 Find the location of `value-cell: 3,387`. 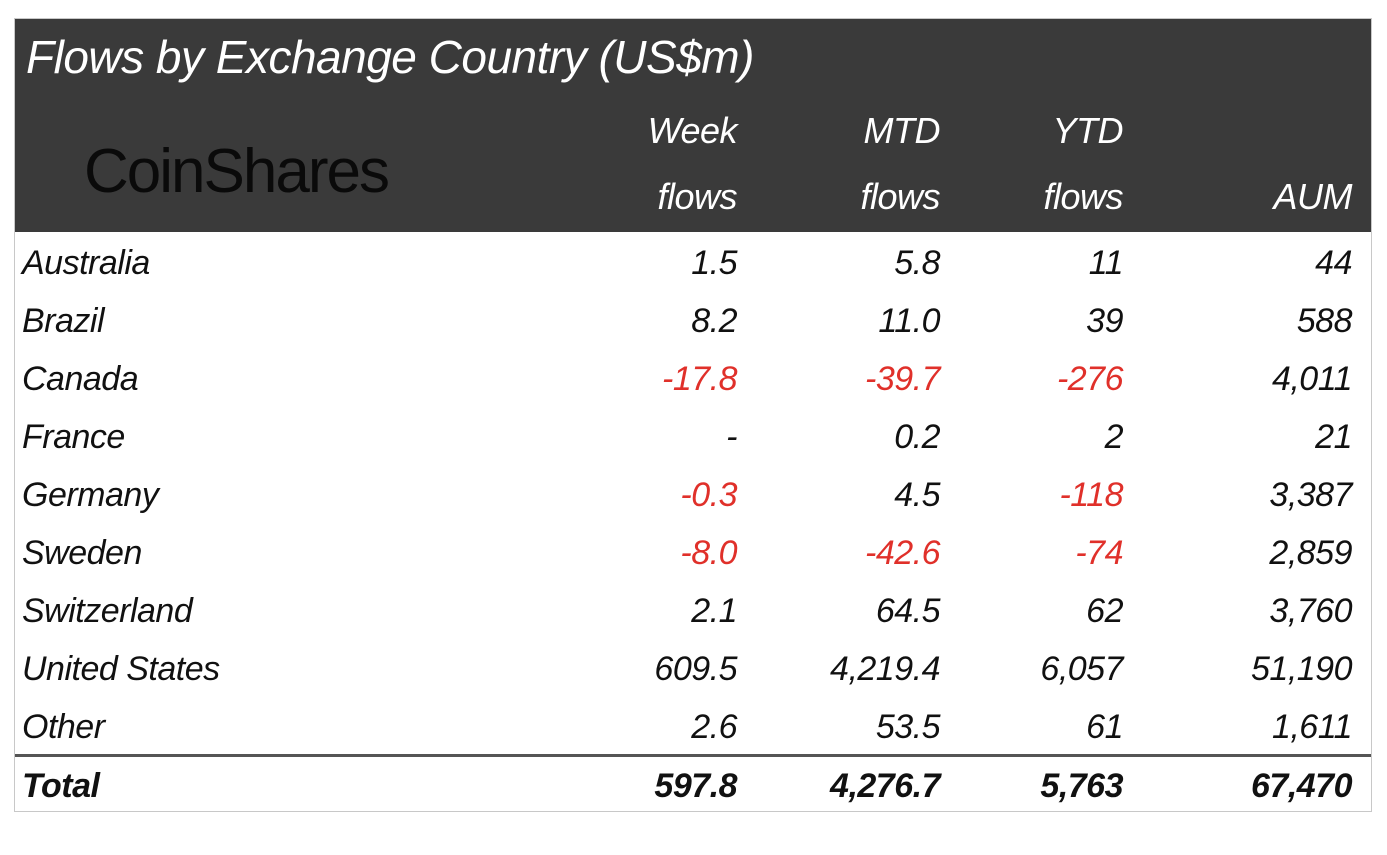

value-cell: 3,387 is located at coordinates (1310, 495).